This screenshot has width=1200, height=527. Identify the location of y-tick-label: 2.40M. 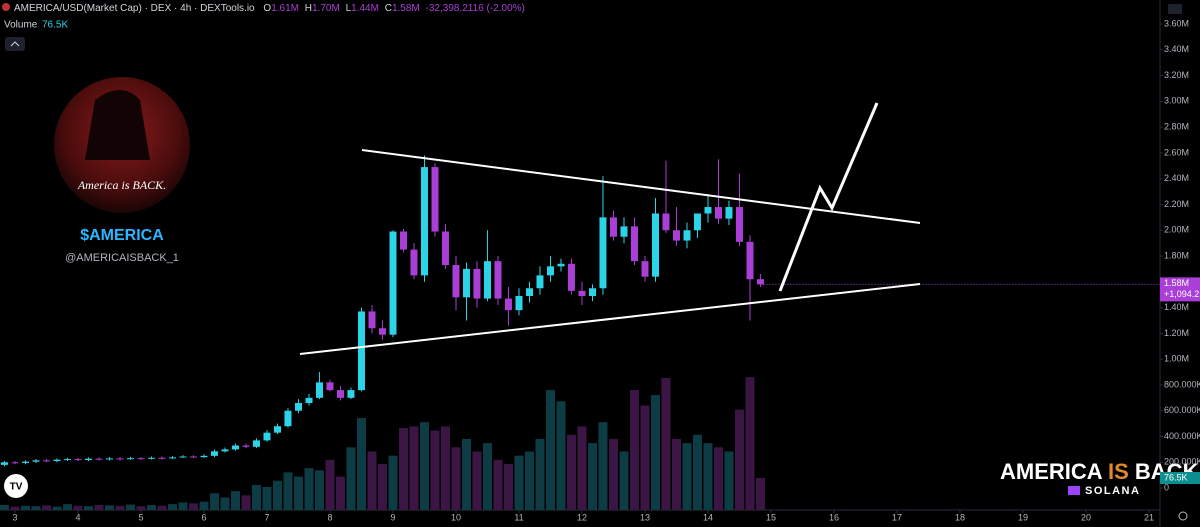
(1176, 178).